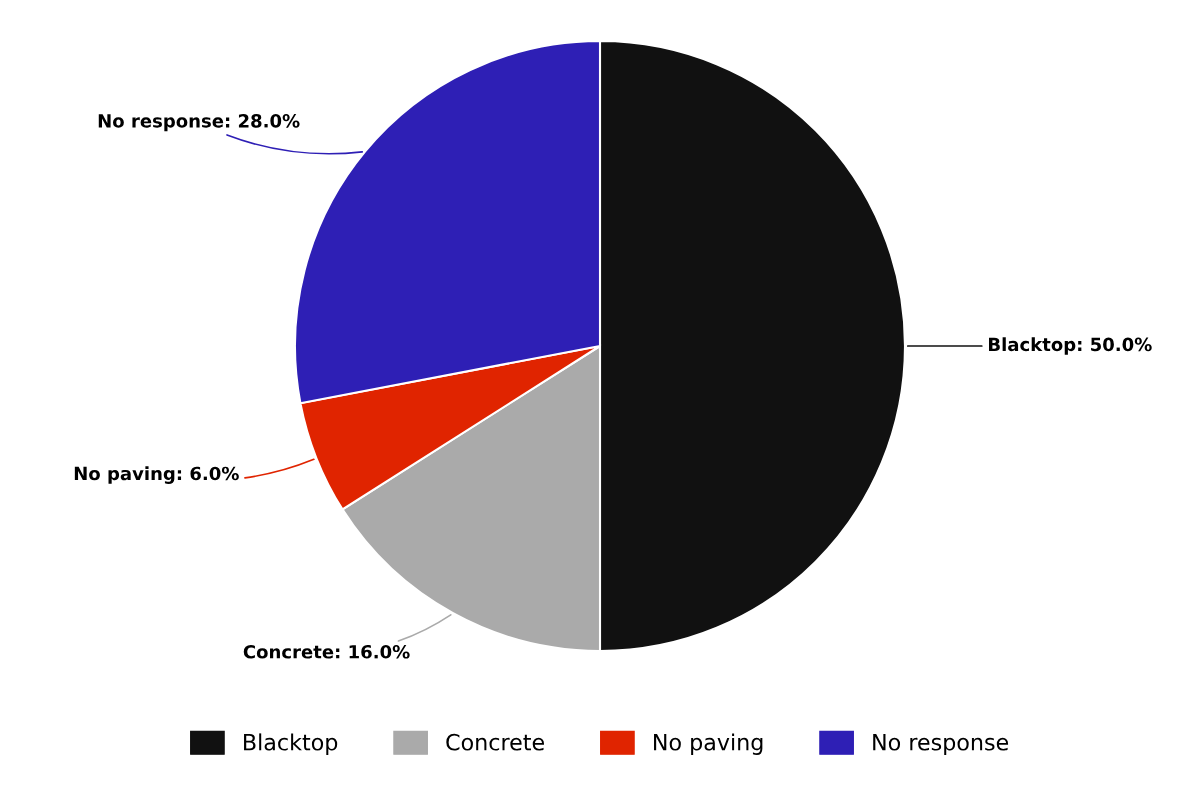 The image size is (1200, 800). I want to click on legend-label: No response, so click(941, 744).